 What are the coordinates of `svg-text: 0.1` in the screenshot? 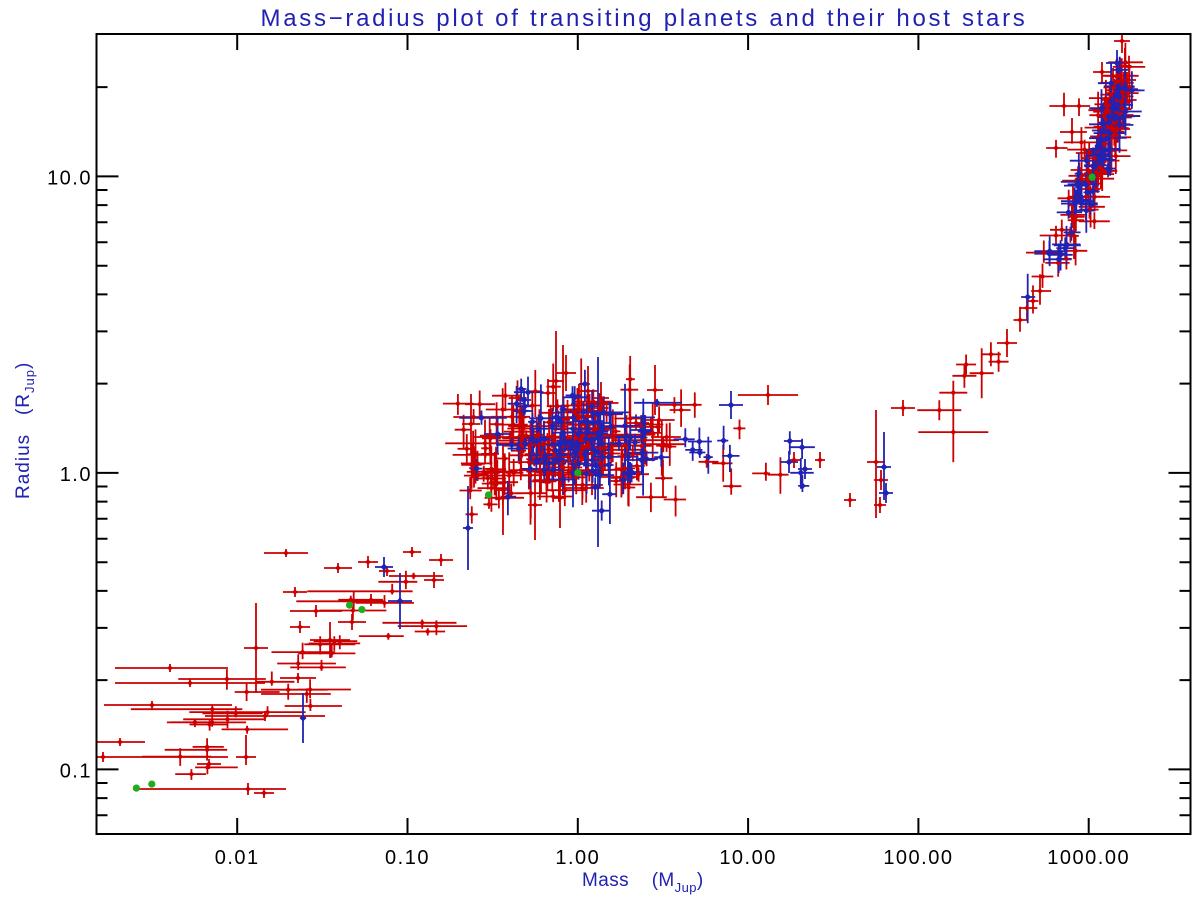 It's located at (76, 771).